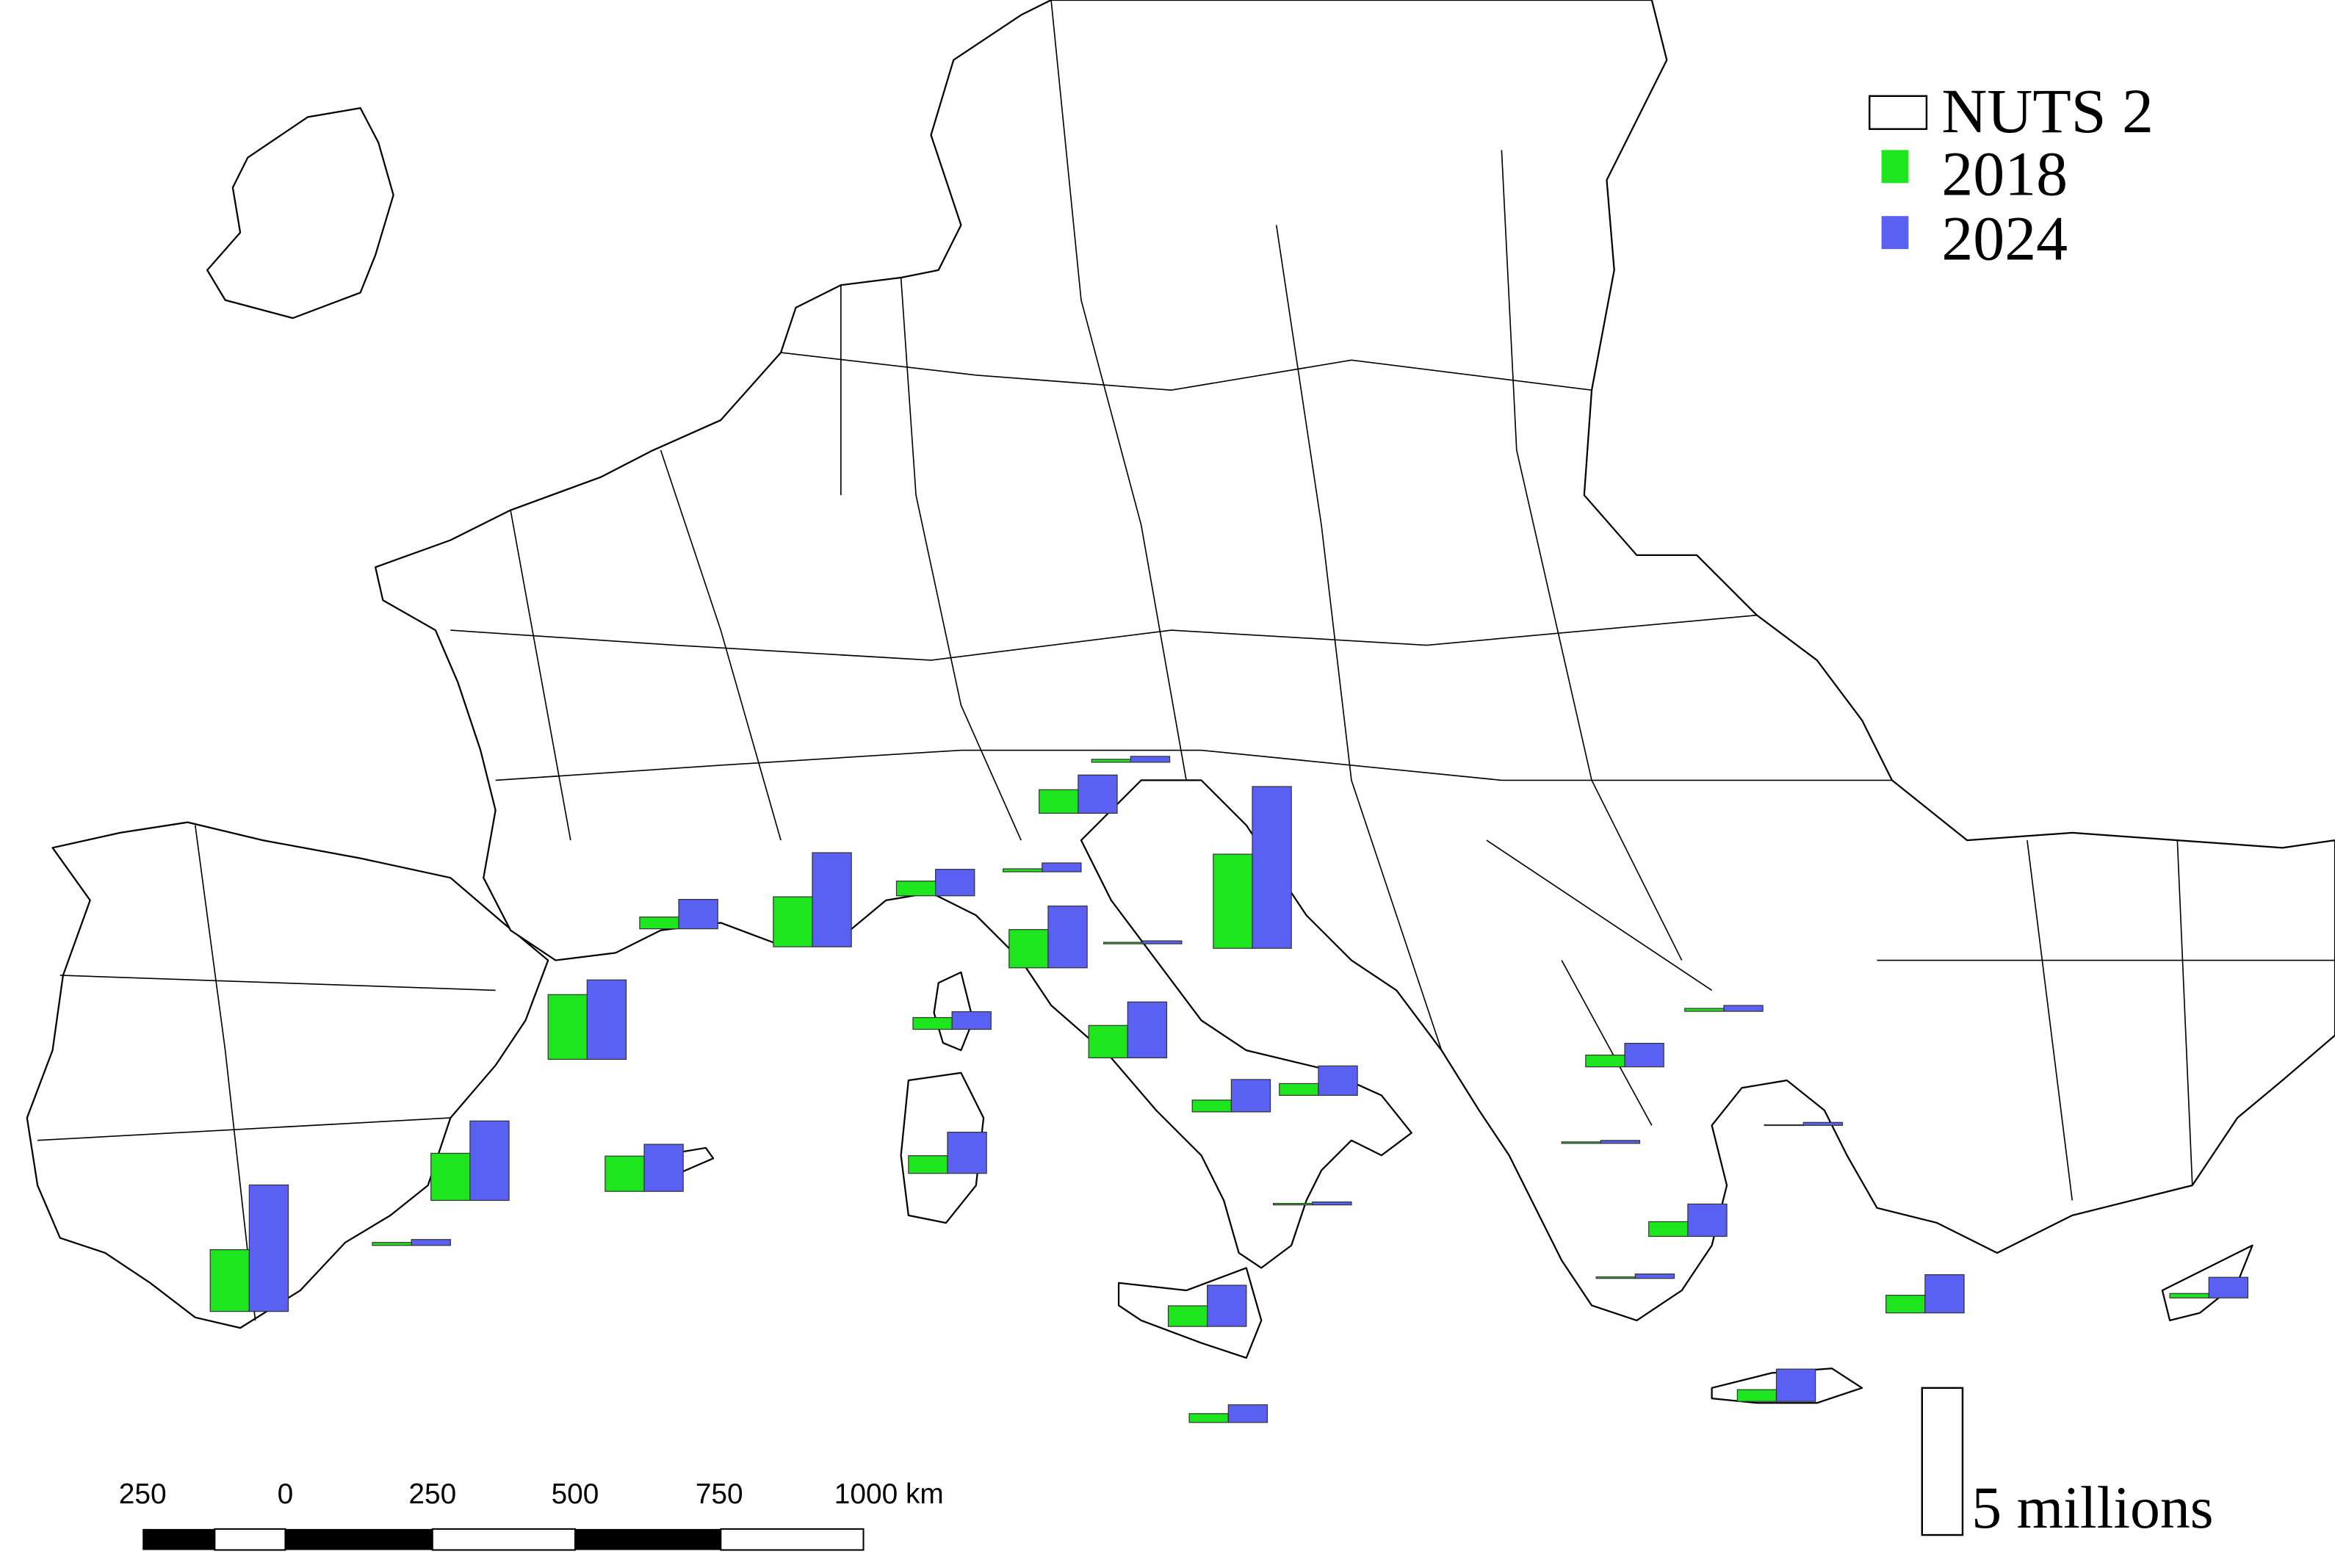 The image size is (2335, 1568). I want to click on iberia, so click(287, 1075).